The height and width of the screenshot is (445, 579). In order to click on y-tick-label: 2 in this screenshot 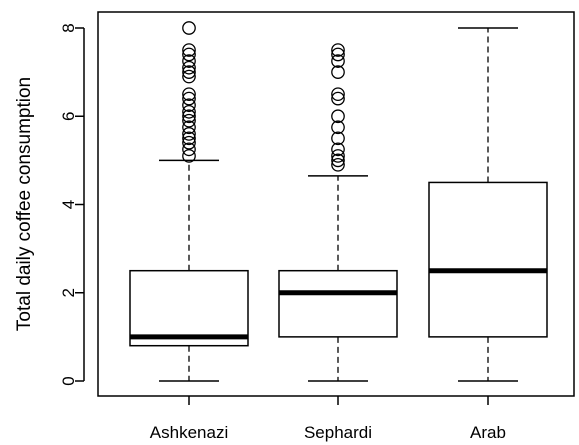, I will do `click(68, 292)`.